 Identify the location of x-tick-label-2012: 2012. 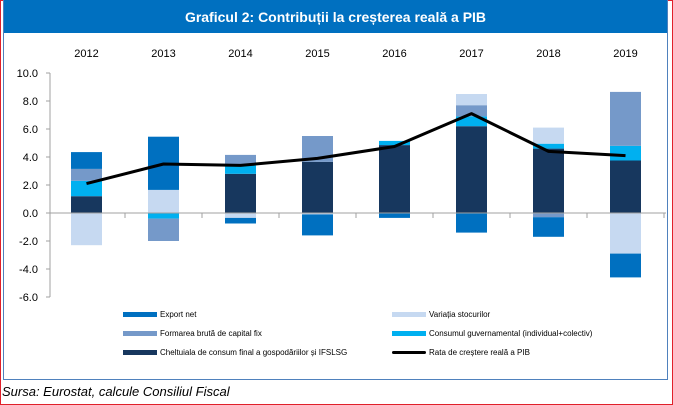
(86, 54).